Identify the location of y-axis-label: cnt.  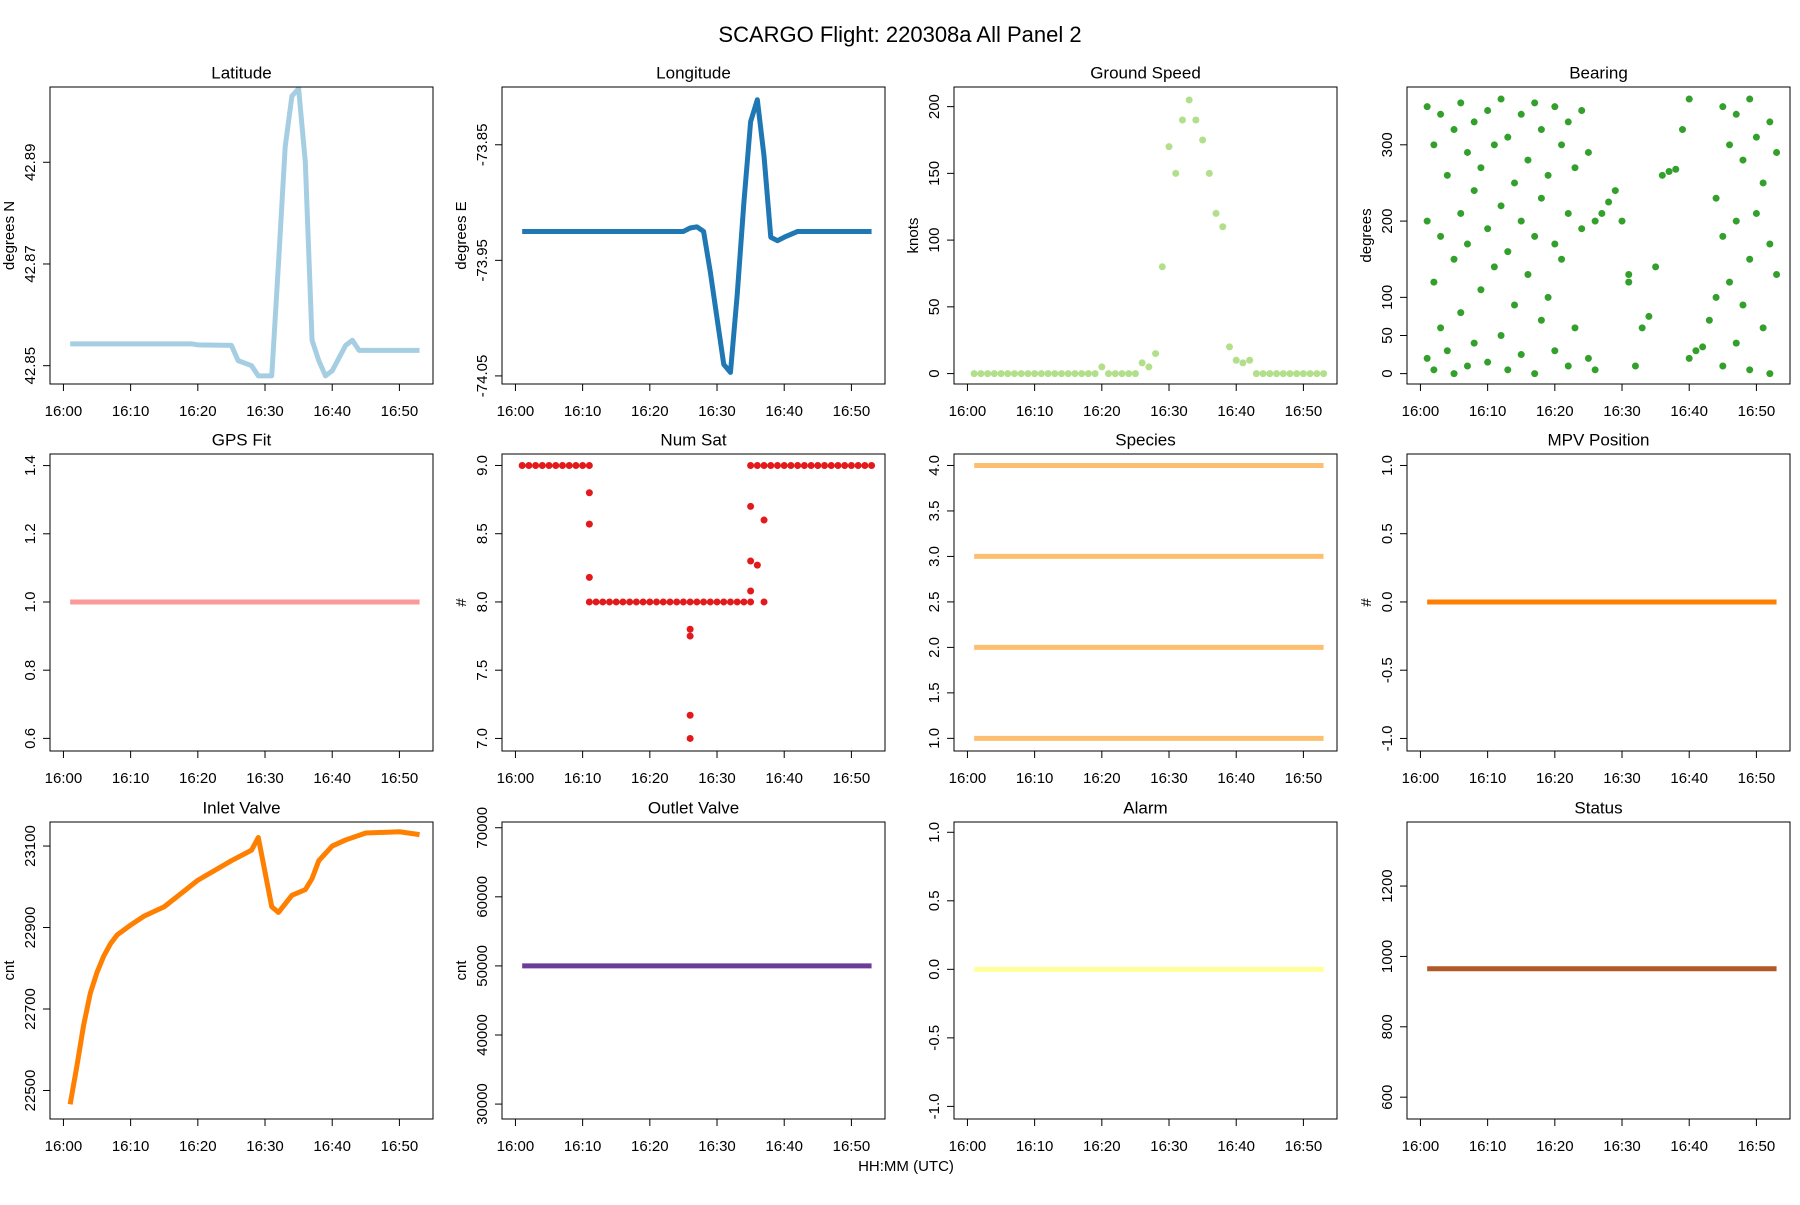
(461, 970).